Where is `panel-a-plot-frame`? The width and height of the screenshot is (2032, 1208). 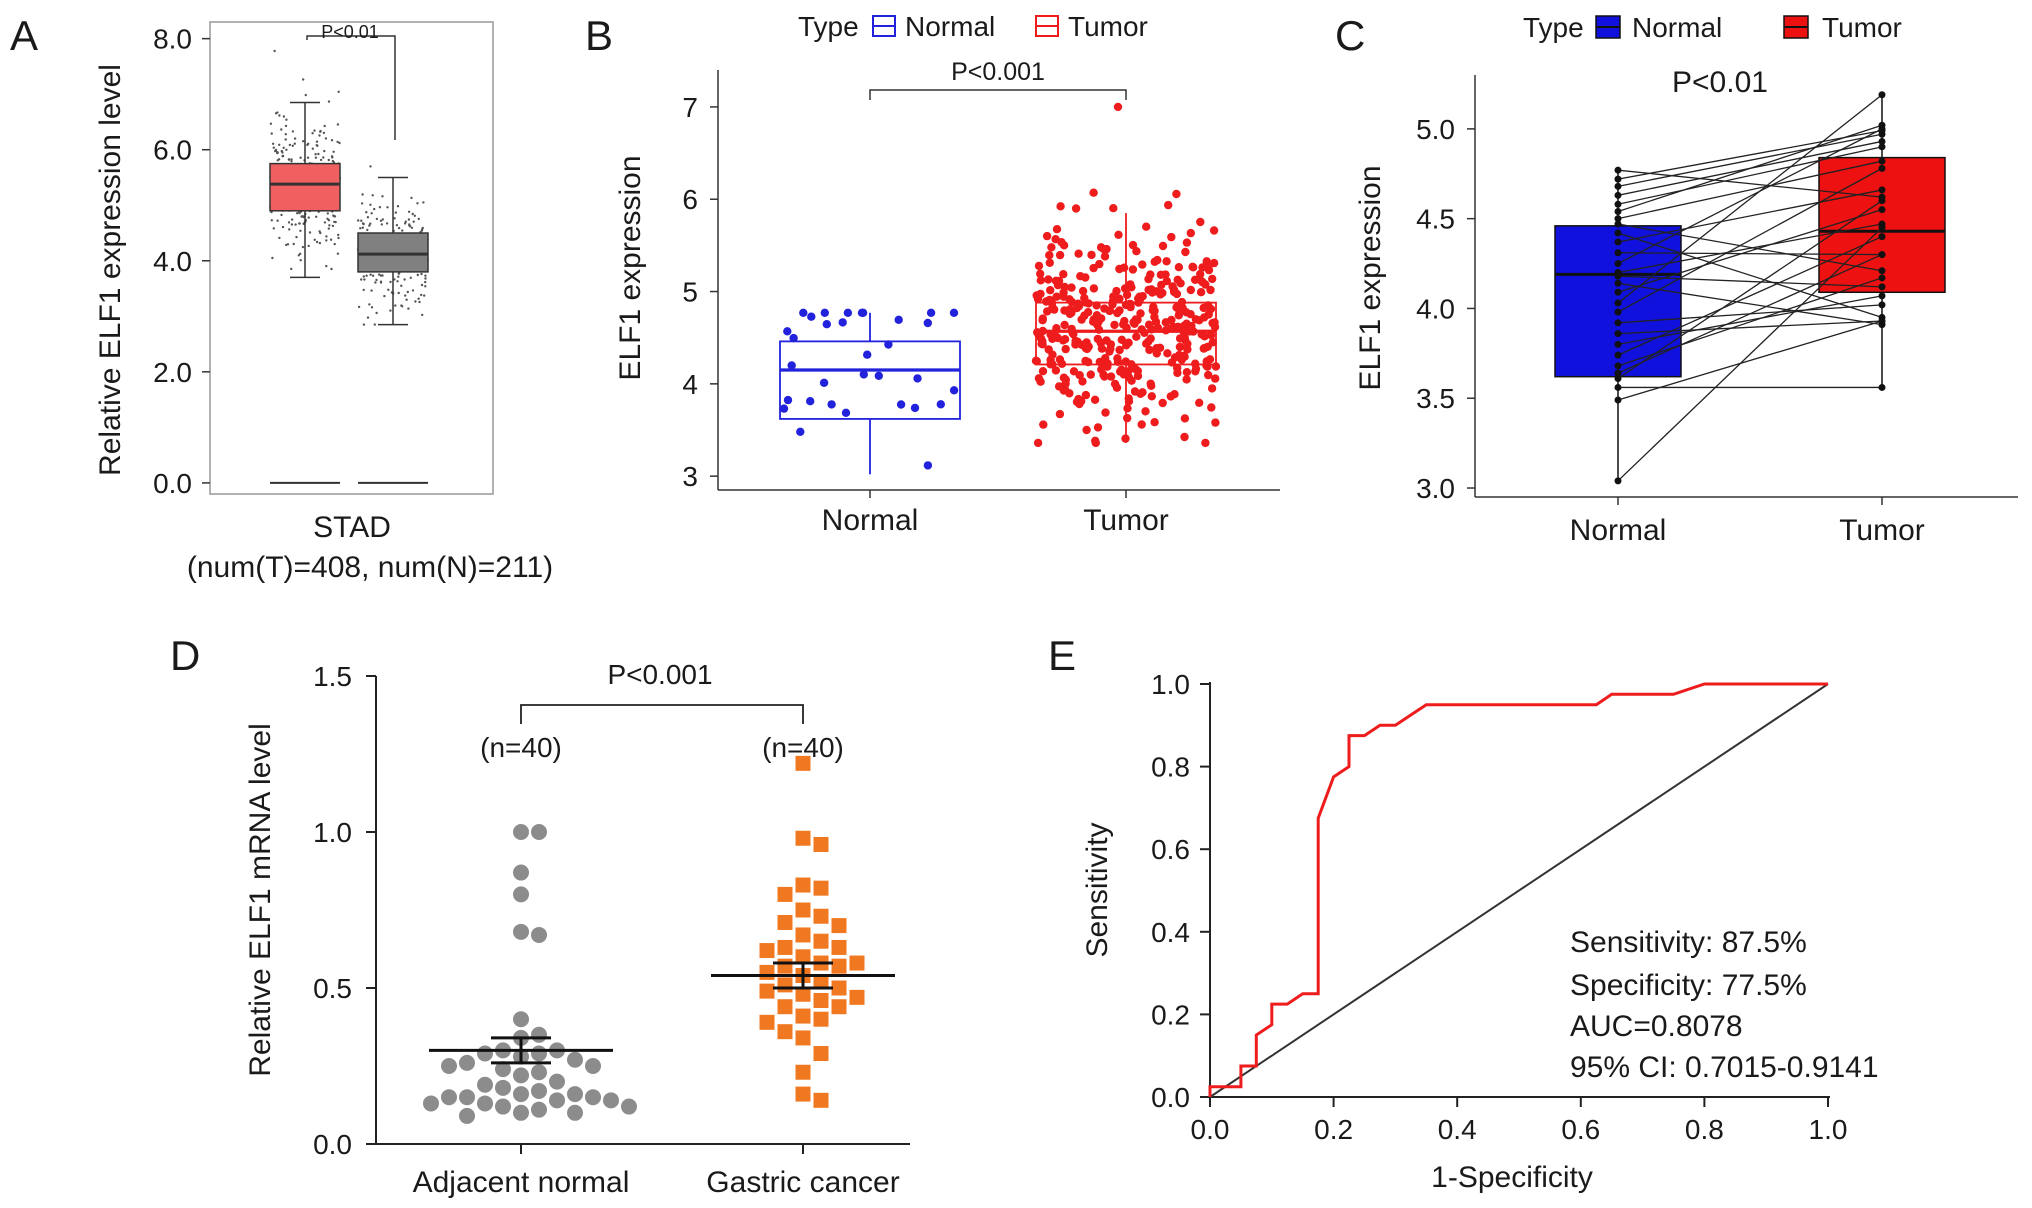
panel-a-plot-frame is located at coordinates (351, 258).